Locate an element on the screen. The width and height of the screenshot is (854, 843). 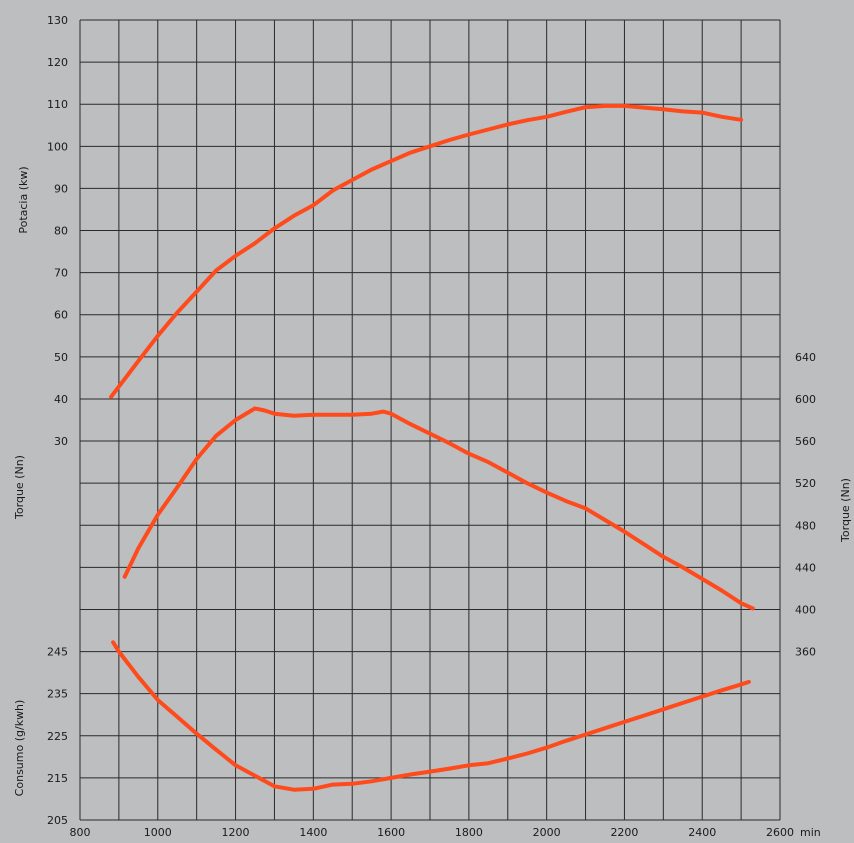
consumo-line is located at coordinates (431, 716).